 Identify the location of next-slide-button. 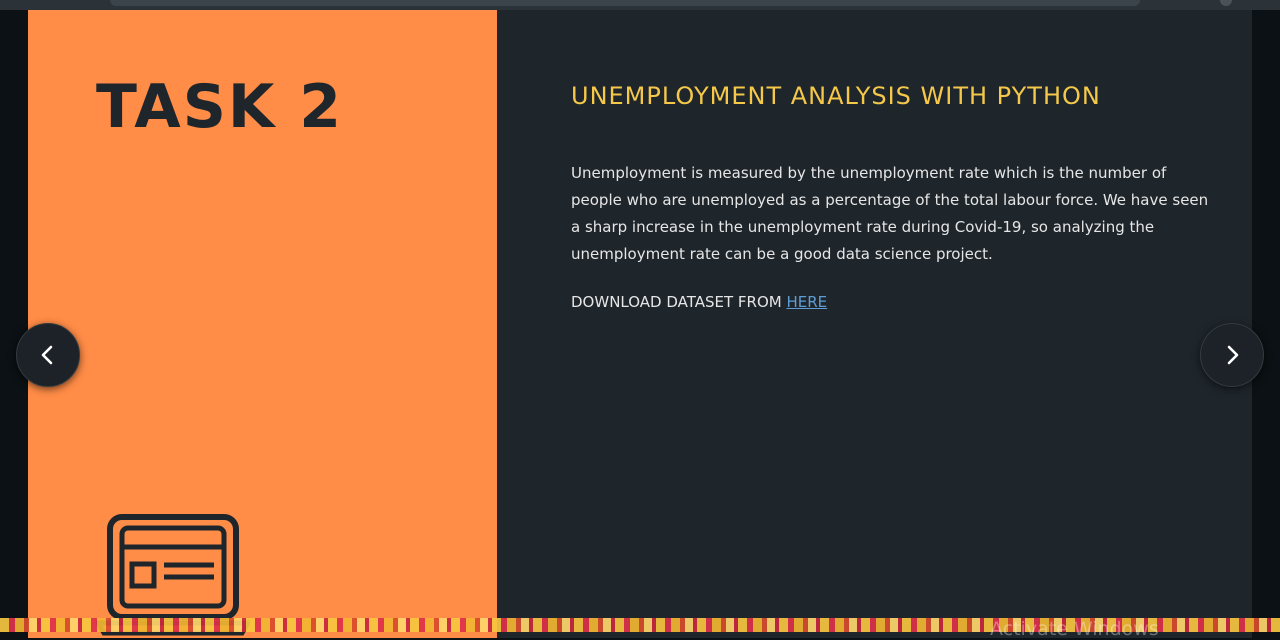
(1232, 355).